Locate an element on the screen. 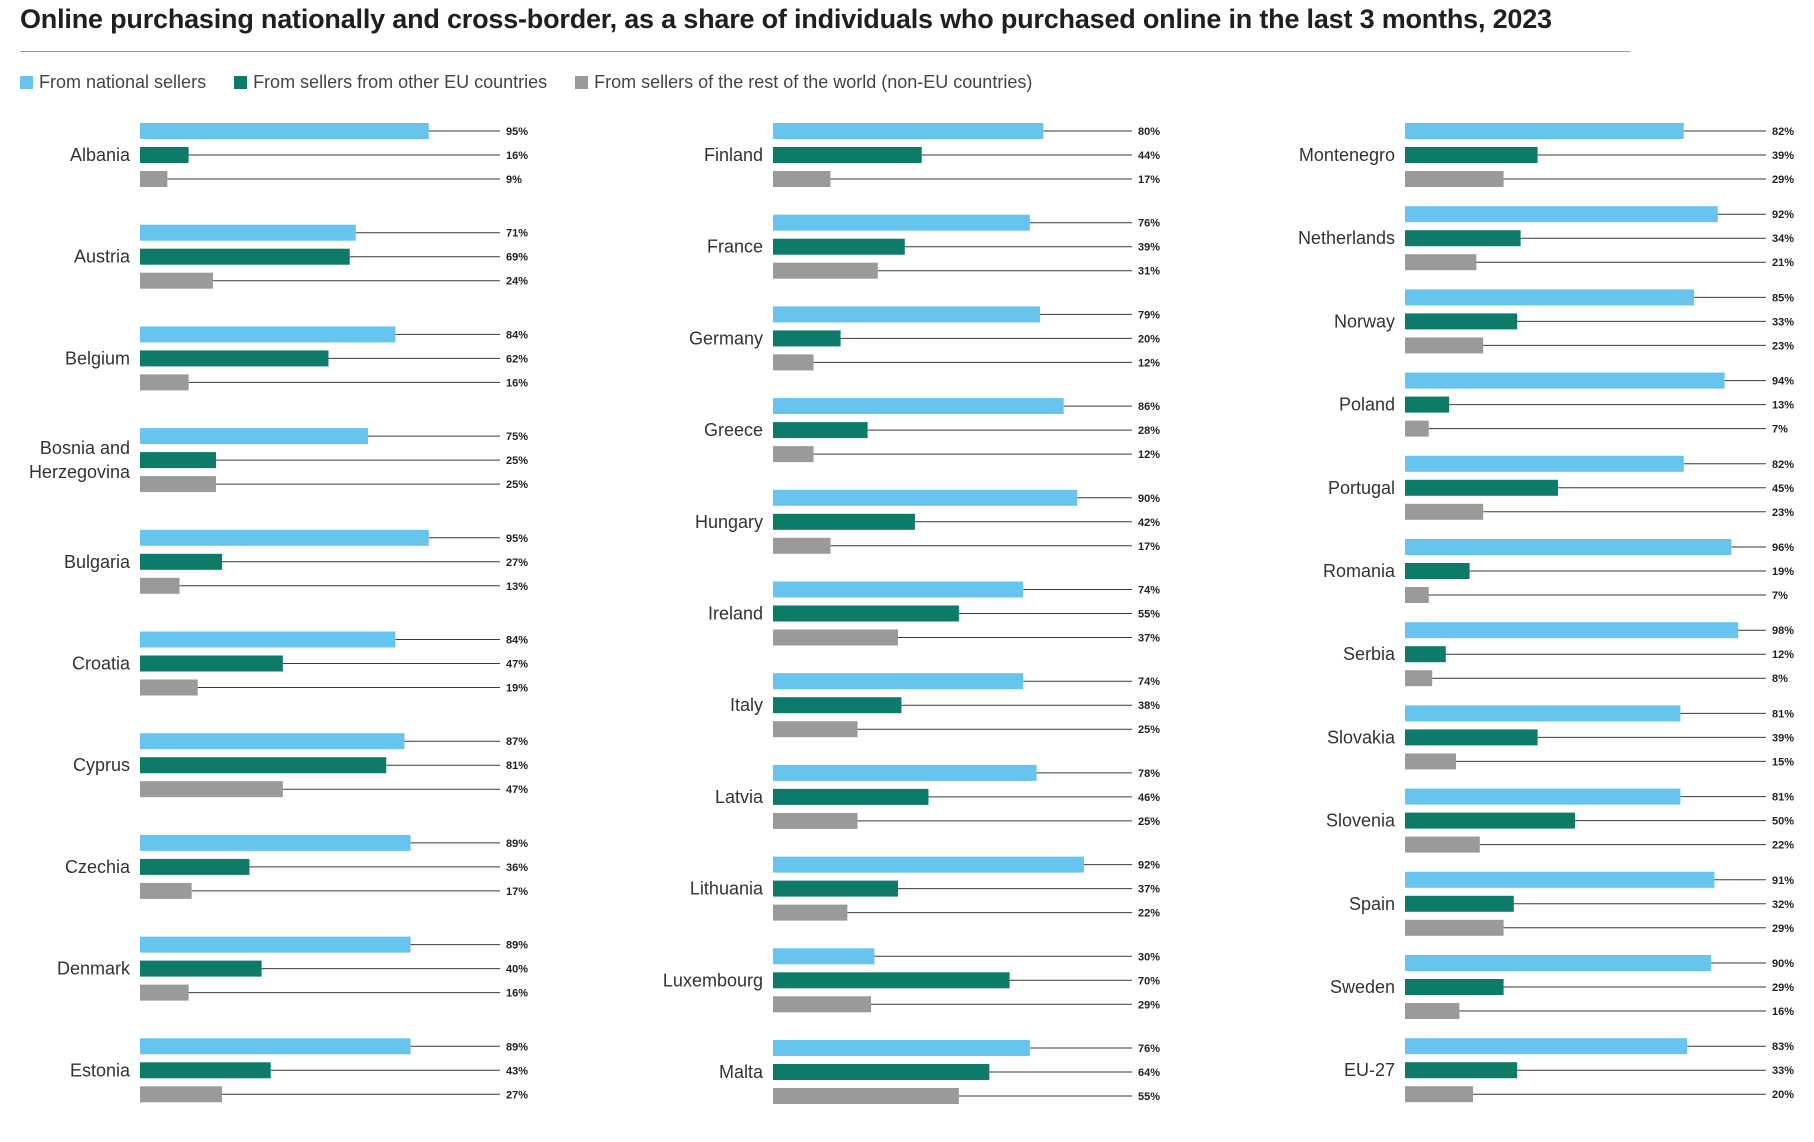 This screenshot has height=1142, width=1814. bar-slovenia-national is located at coordinates (1543, 796).